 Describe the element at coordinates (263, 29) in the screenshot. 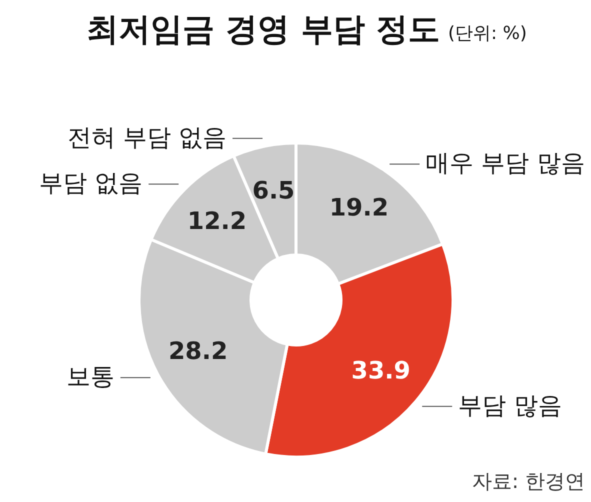

I see `chart-title: 최저임금 경영 부담 정도` at that location.